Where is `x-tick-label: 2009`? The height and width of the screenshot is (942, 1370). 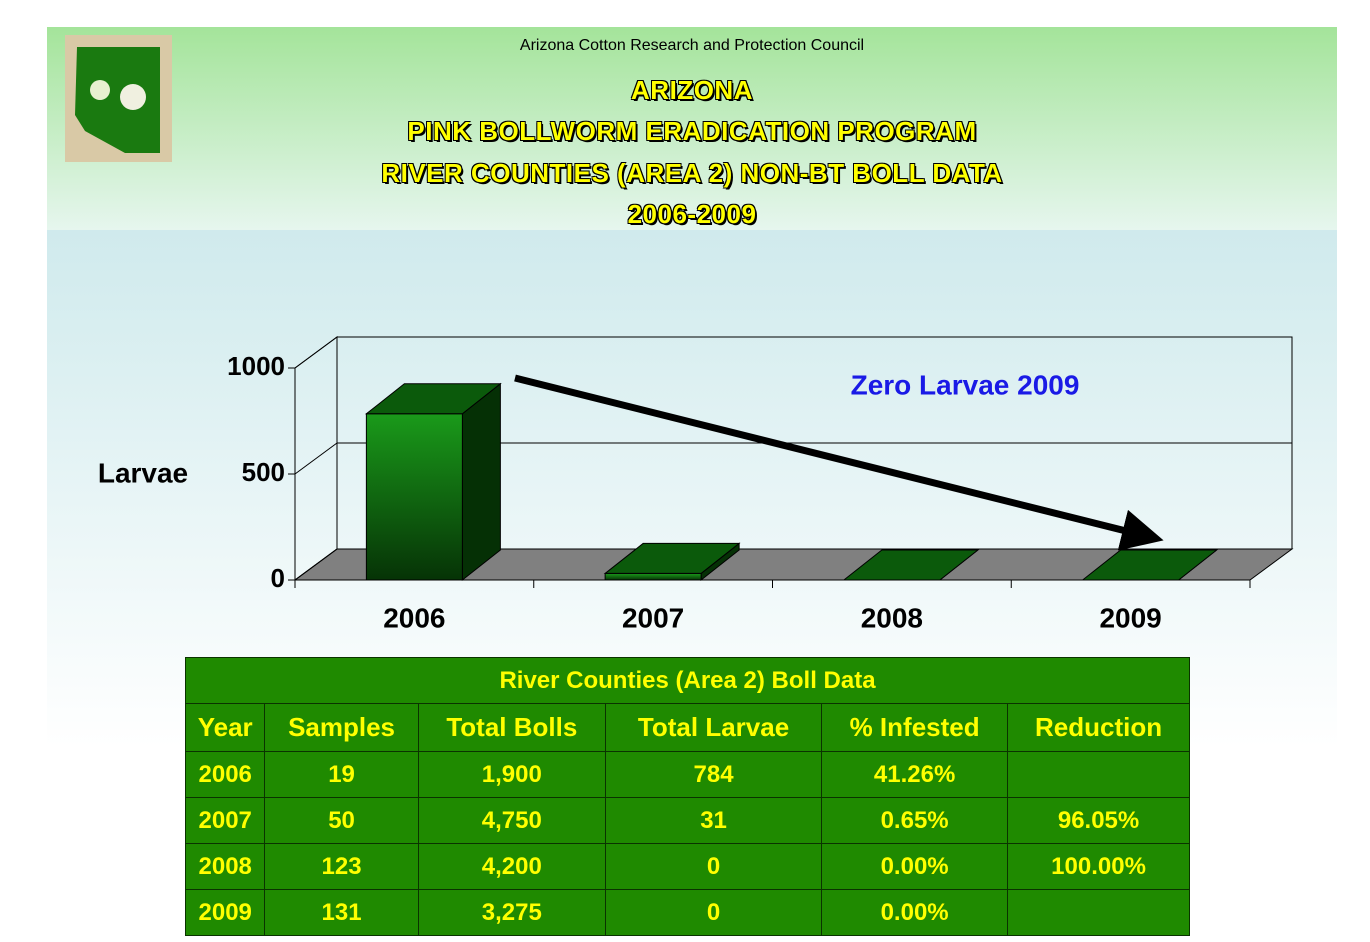 x-tick-label: 2009 is located at coordinates (1130, 617).